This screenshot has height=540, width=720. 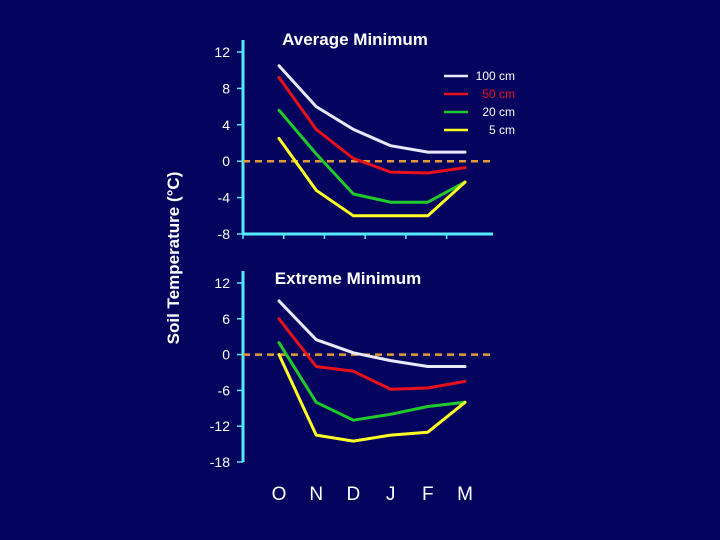 I want to click on legend-label: 50 cm, so click(x=498, y=94).